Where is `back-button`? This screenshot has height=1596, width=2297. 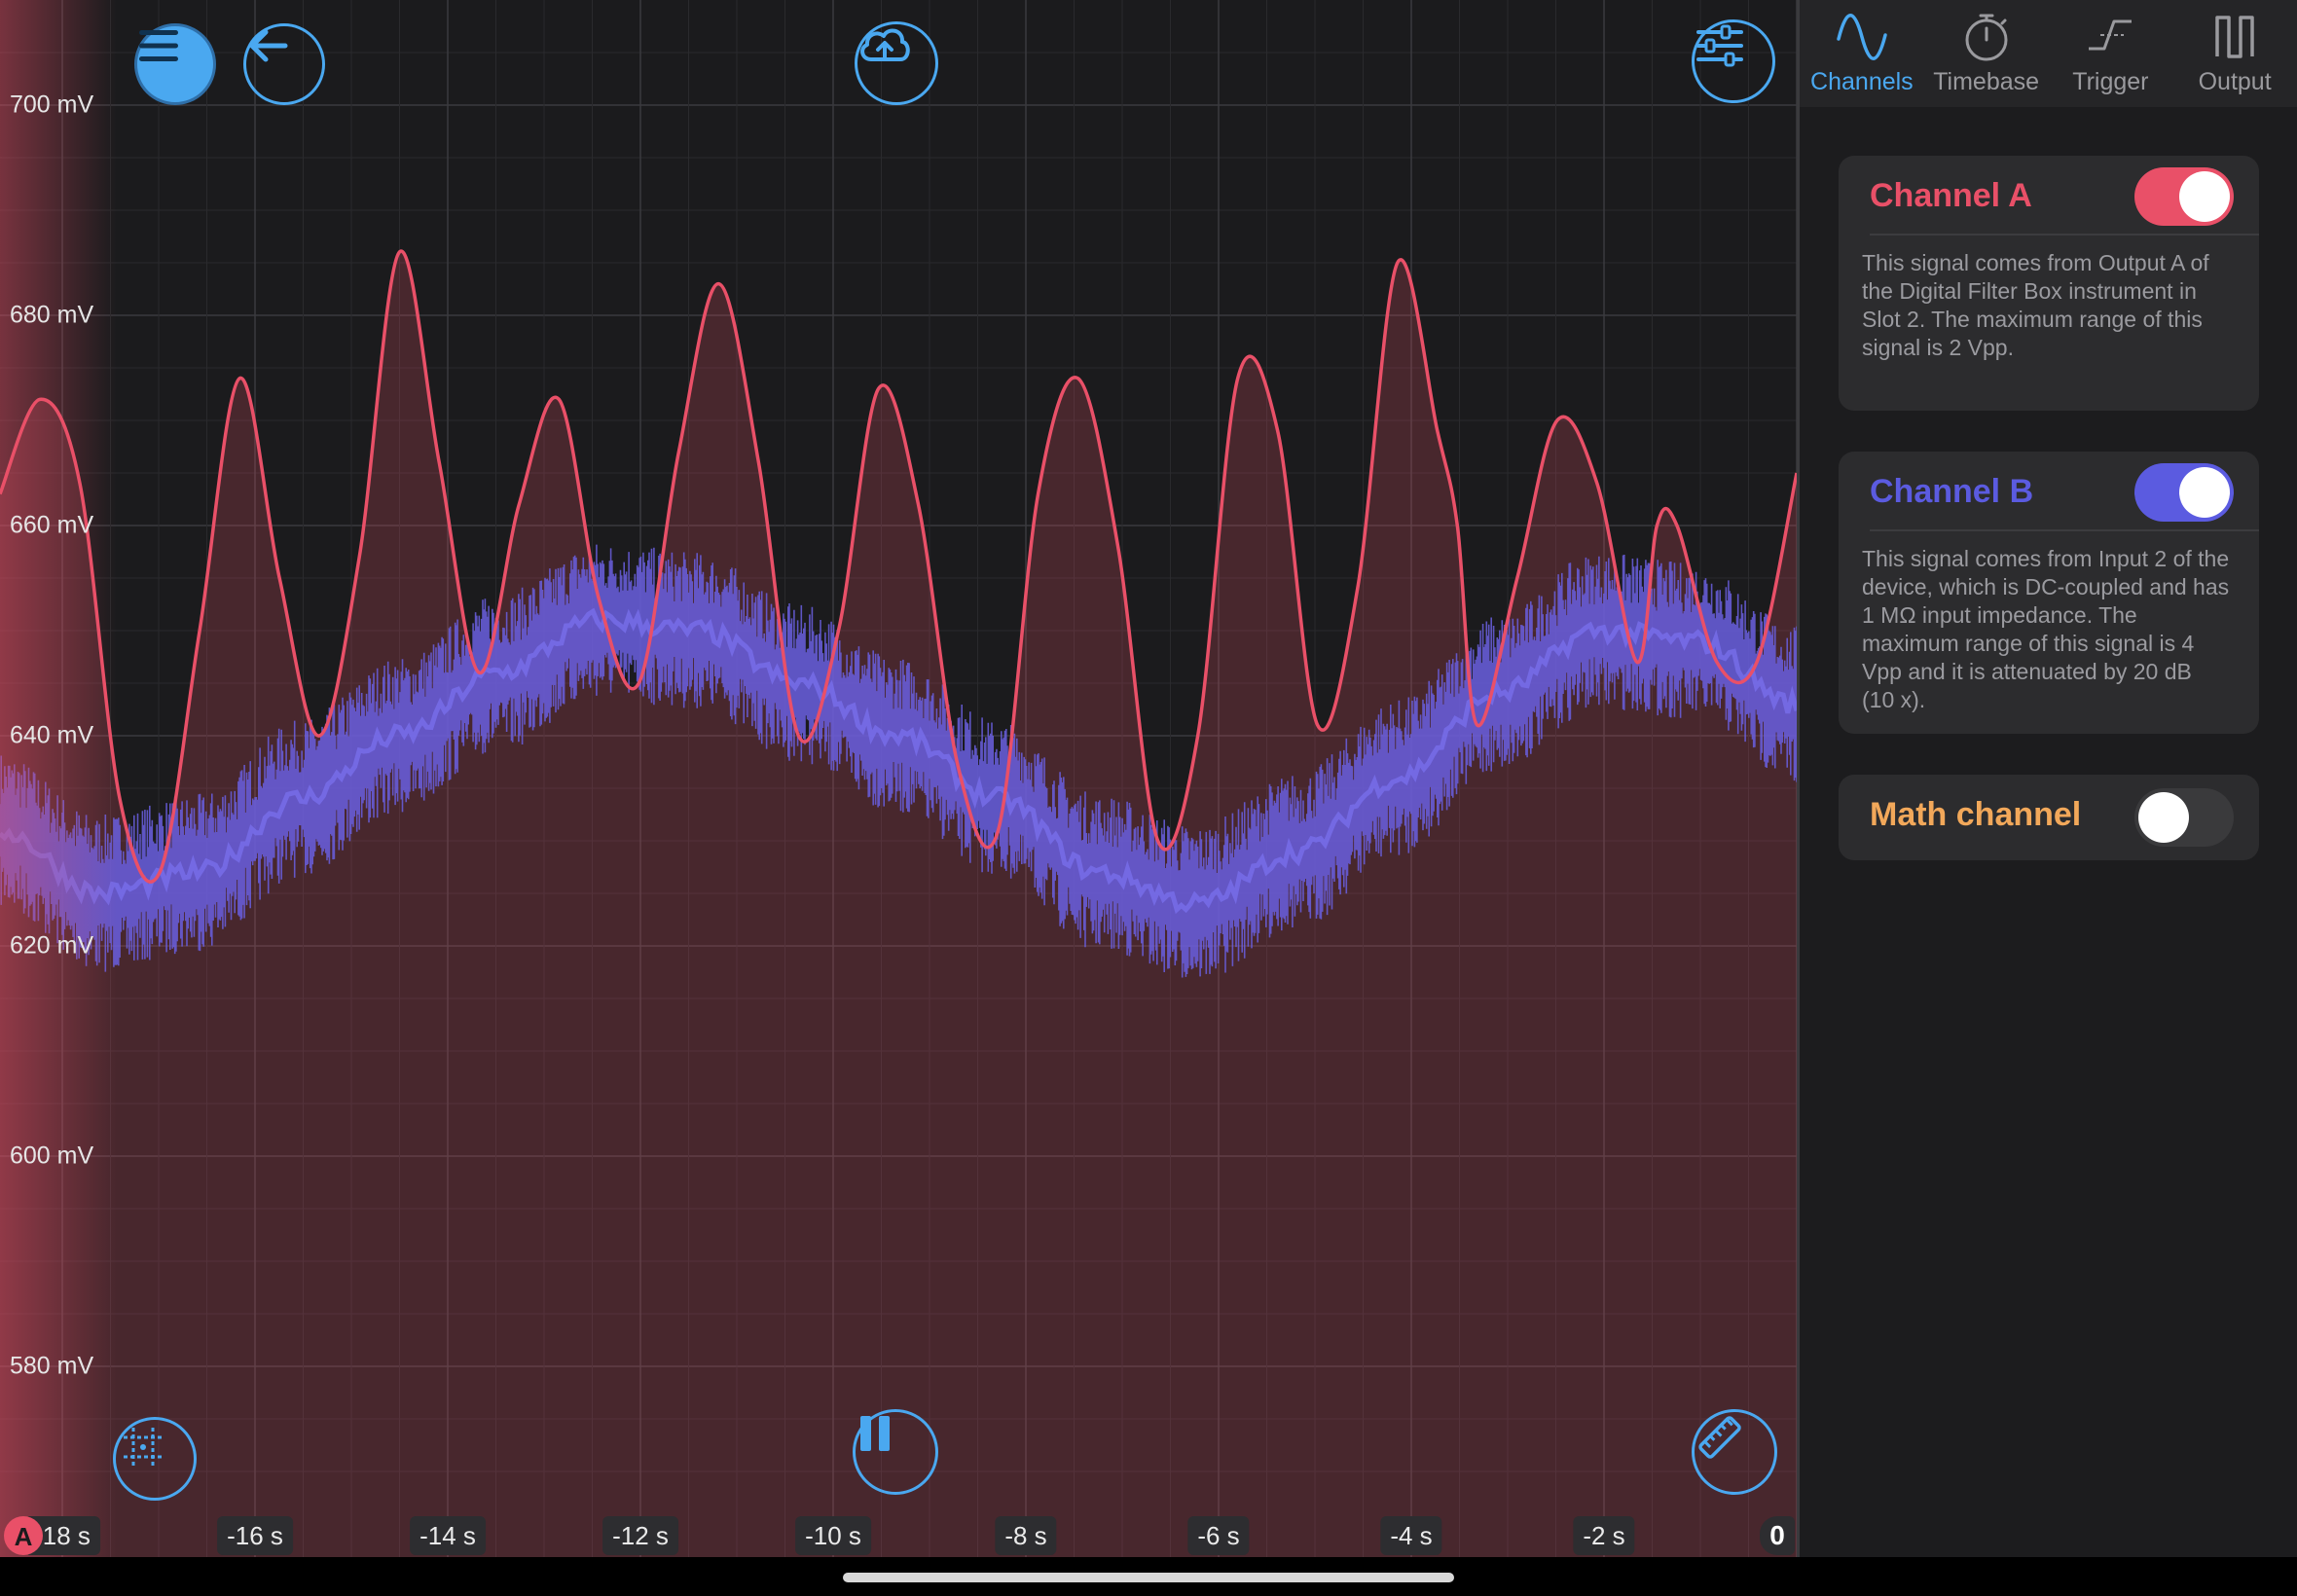 back-button is located at coordinates (284, 64).